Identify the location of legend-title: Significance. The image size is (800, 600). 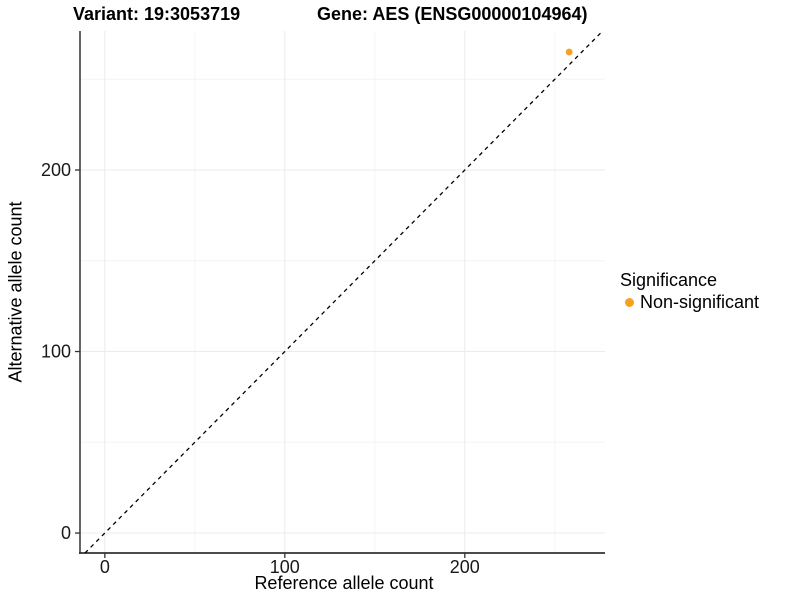
(669, 280).